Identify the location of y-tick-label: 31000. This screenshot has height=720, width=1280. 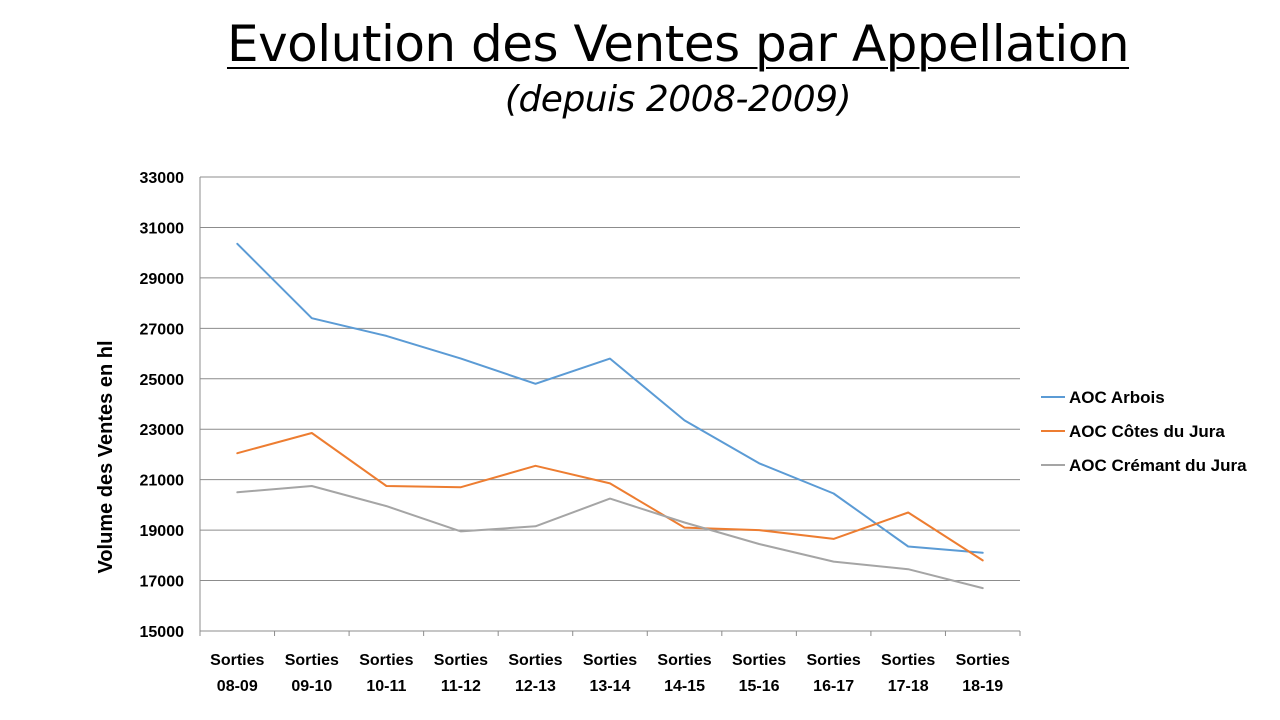
(162, 228).